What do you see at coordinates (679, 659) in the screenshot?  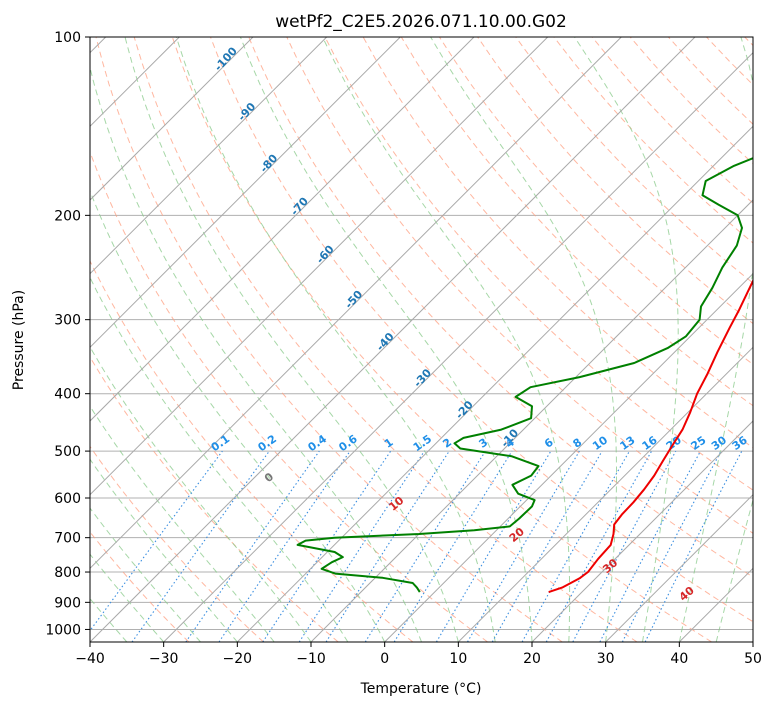 I see `x-tick-label: 40` at bounding box center [679, 659].